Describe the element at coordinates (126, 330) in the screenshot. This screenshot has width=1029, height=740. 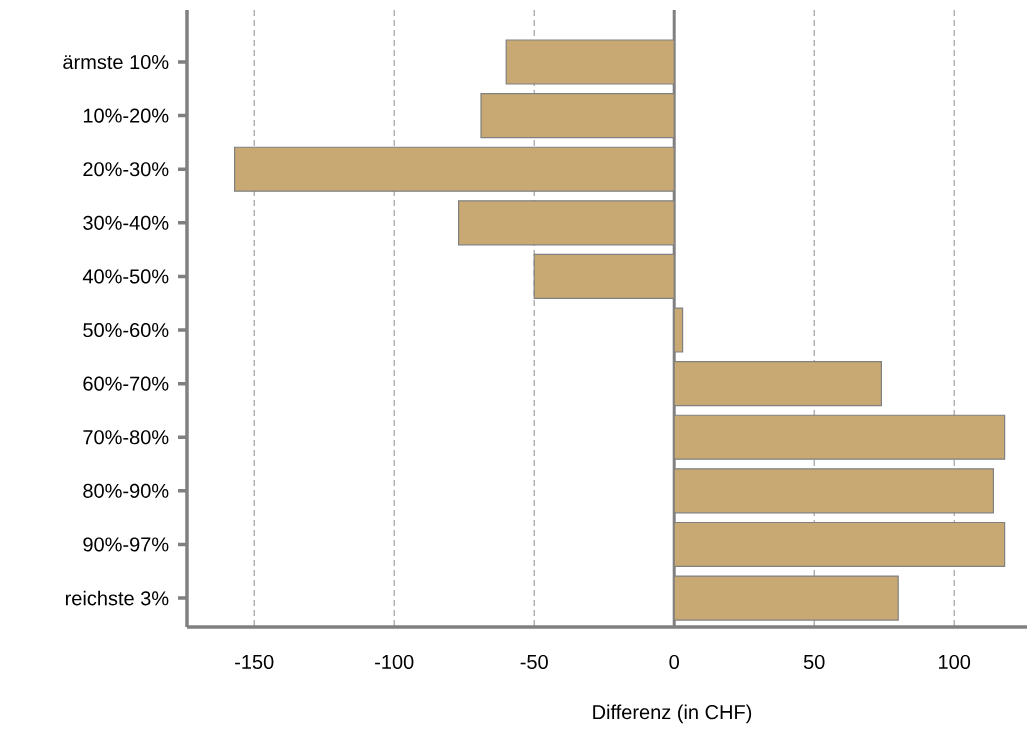
I see `y-tick-label: 50%-60%` at that location.